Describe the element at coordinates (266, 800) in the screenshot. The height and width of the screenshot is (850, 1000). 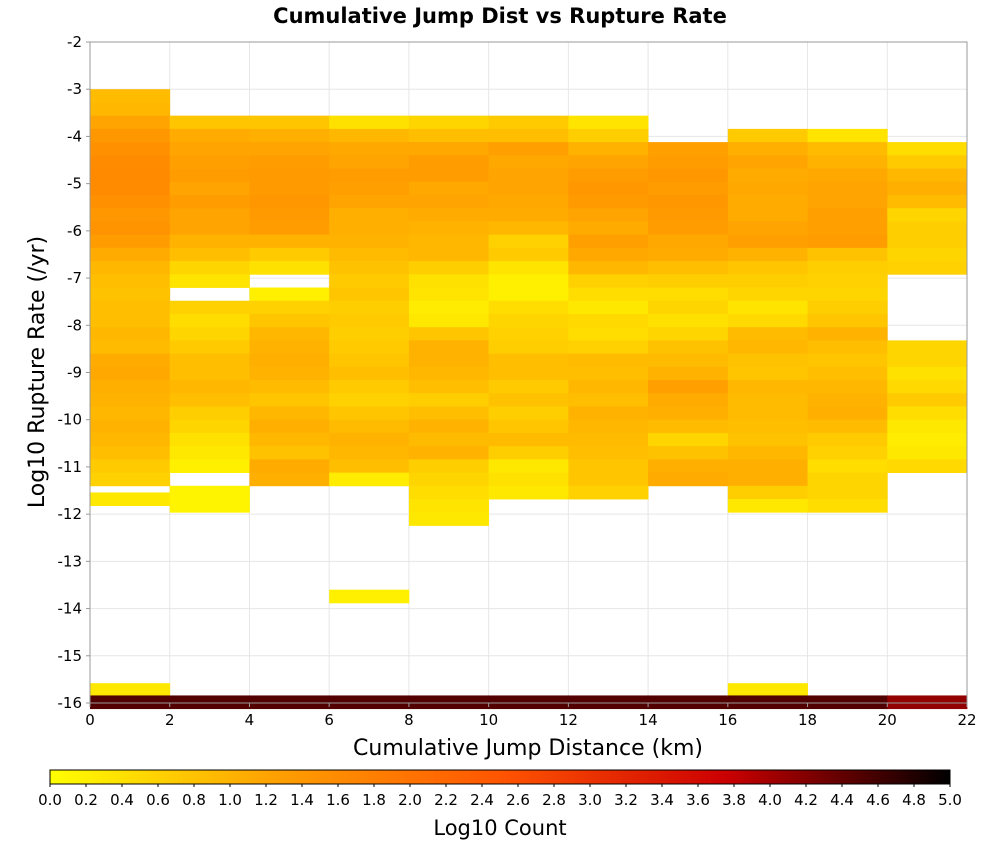
I see `colorbar-tick-label: 1.2` at that location.